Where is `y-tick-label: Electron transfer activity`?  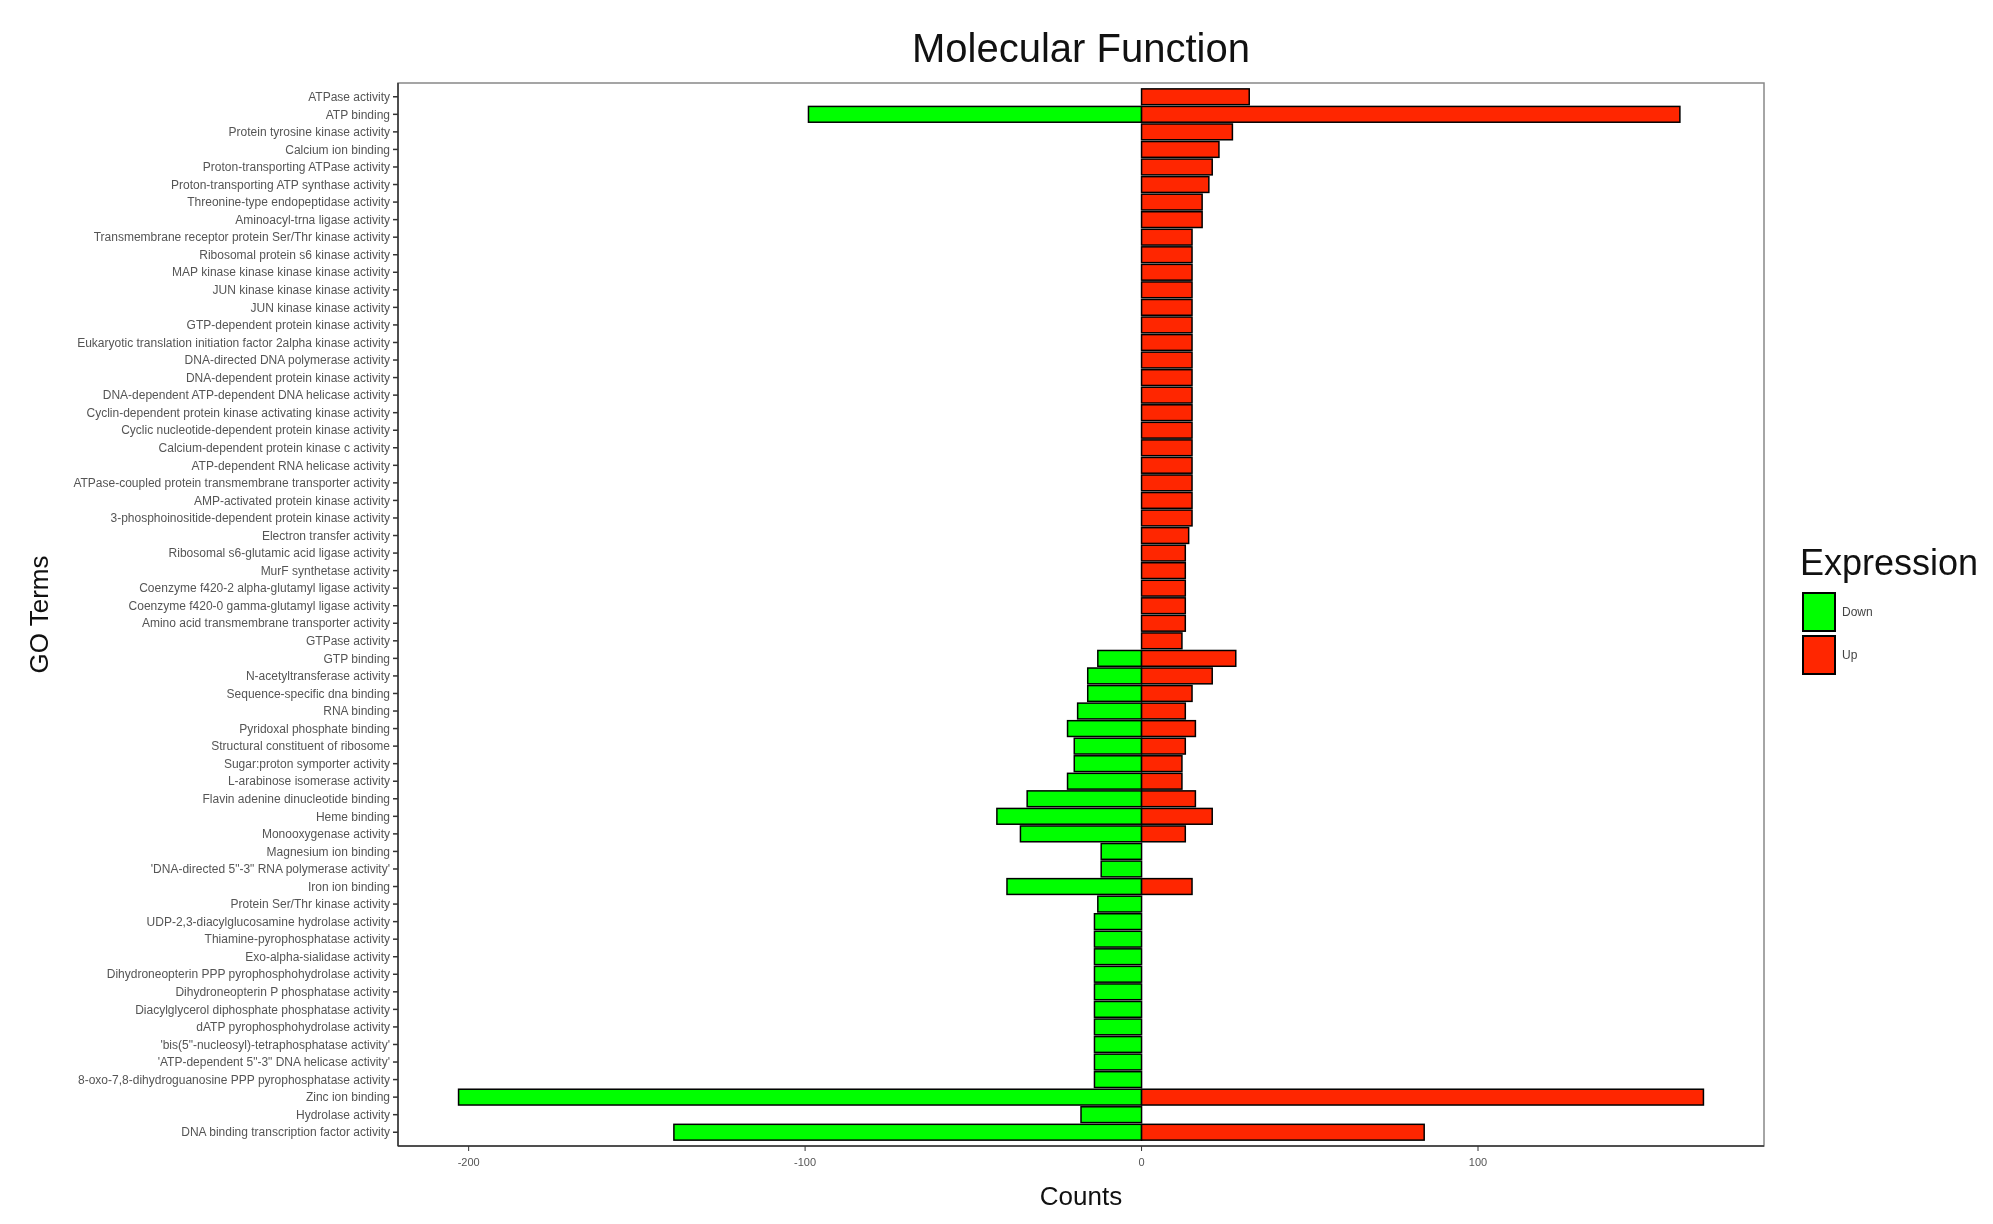 y-tick-label: Electron transfer activity is located at coordinates (325, 535).